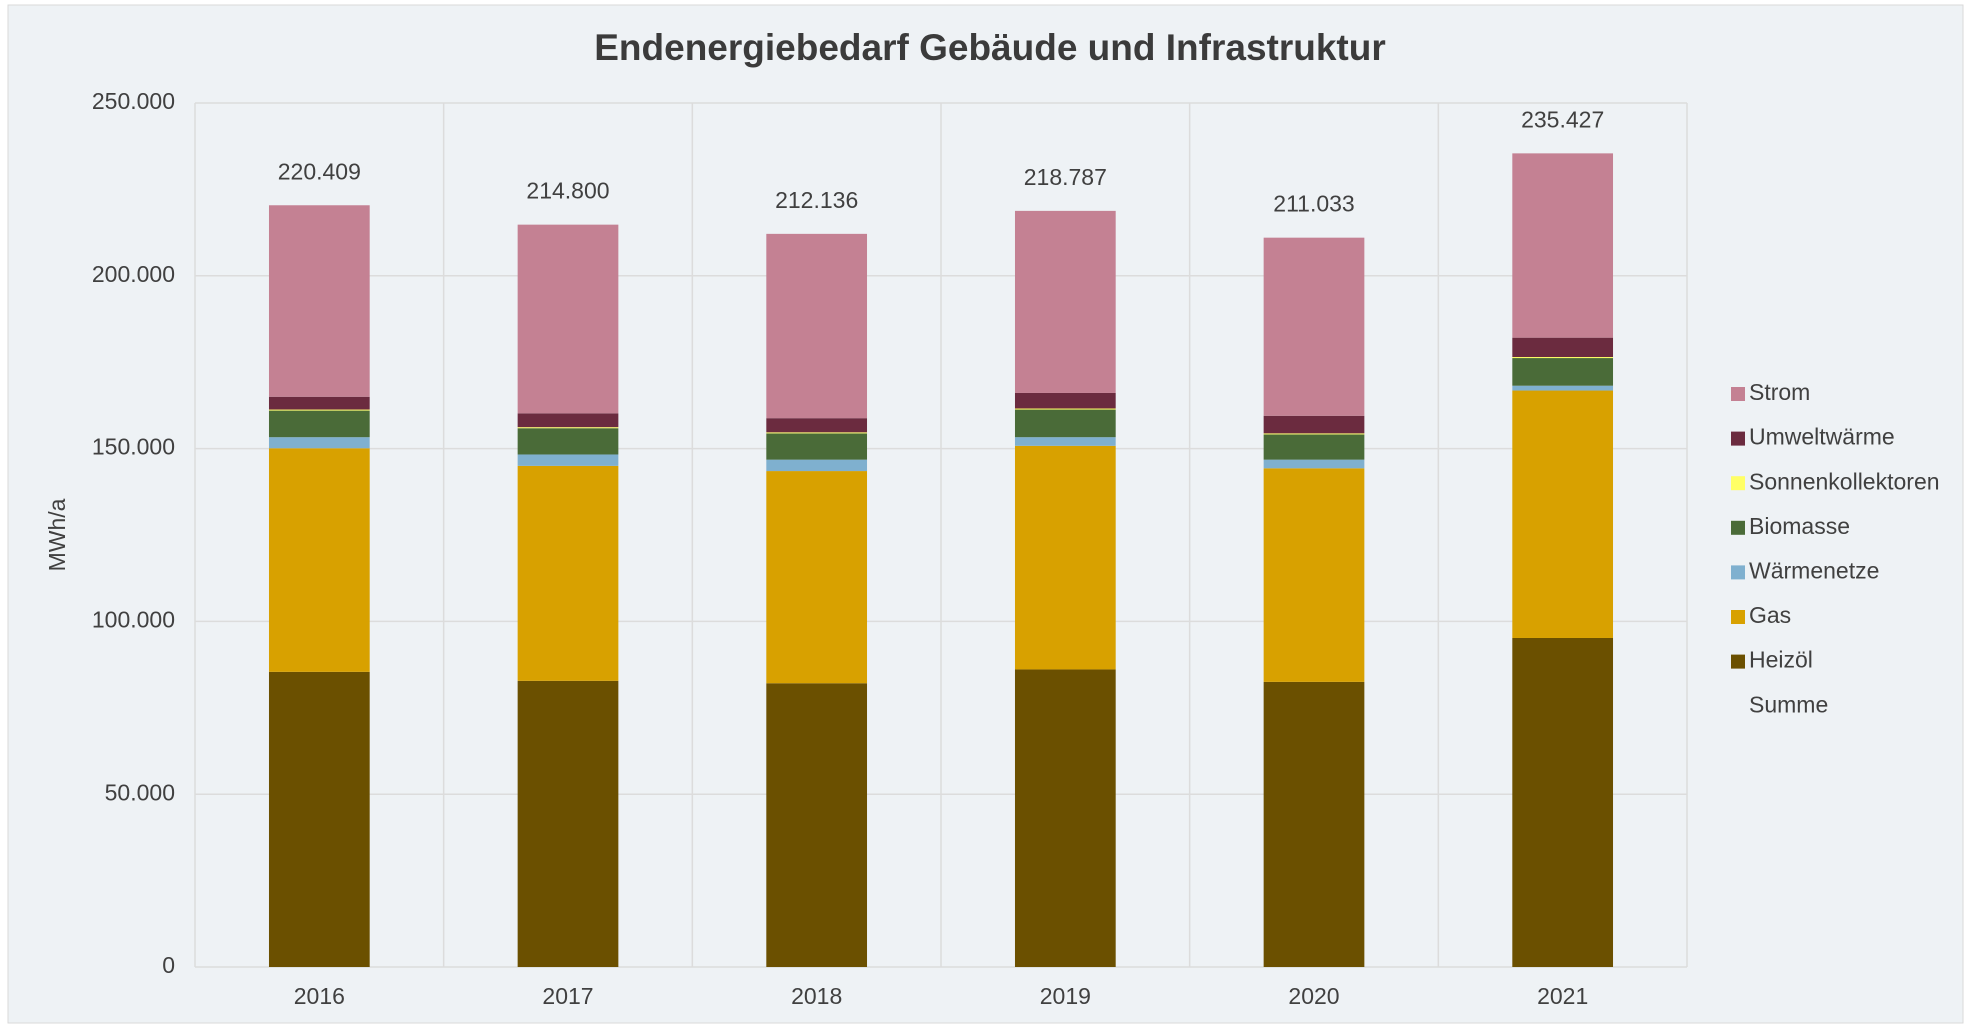 This screenshot has height=1025, width=1969. I want to click on legend-label: Umweltwärme, so click(1822, 437).